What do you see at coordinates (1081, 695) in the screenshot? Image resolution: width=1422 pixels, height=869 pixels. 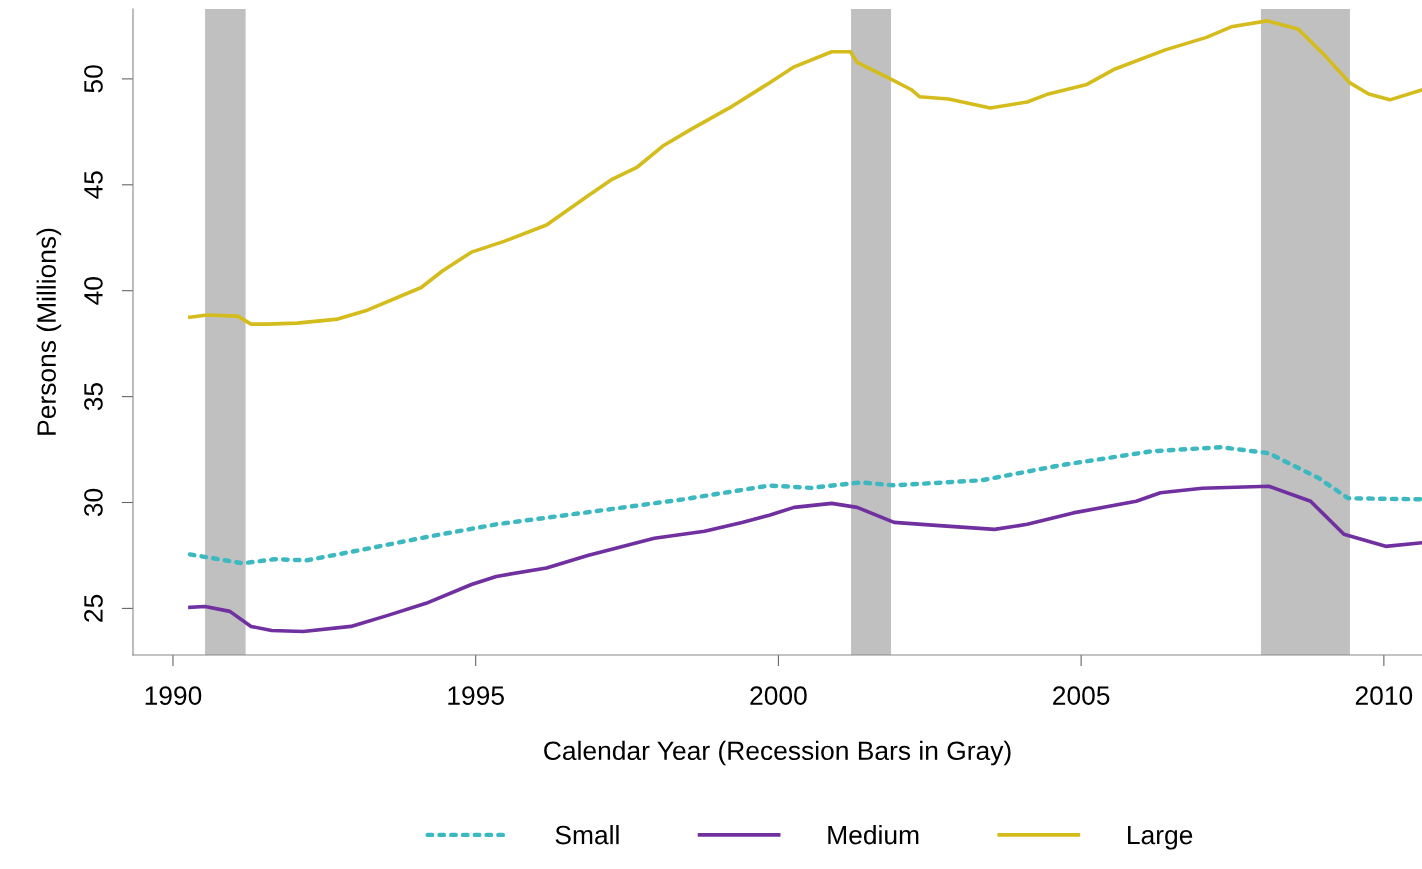 I see `x-tick-label: 2005` at bounding box center [1081, 695].